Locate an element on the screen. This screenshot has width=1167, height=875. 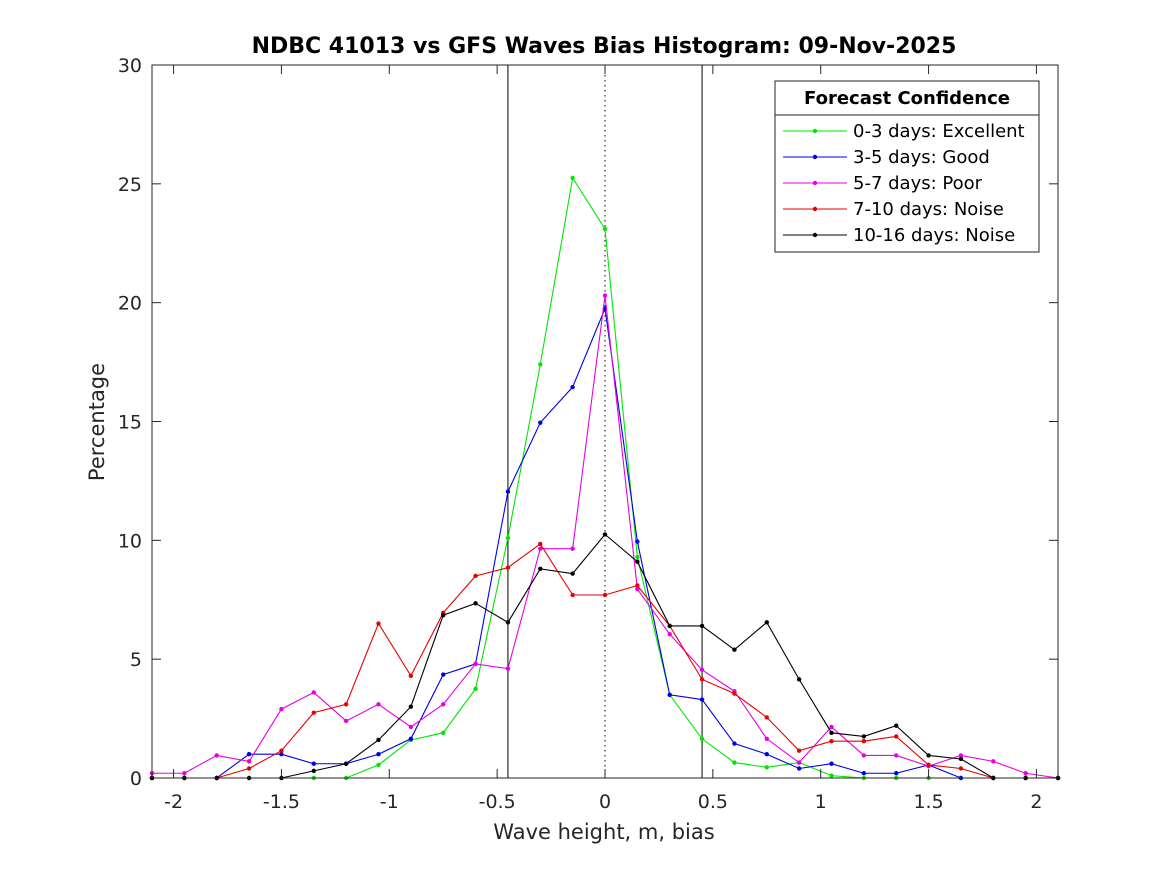
legend-label: 5-7 days: Poor is located at coordinates (918, 183).